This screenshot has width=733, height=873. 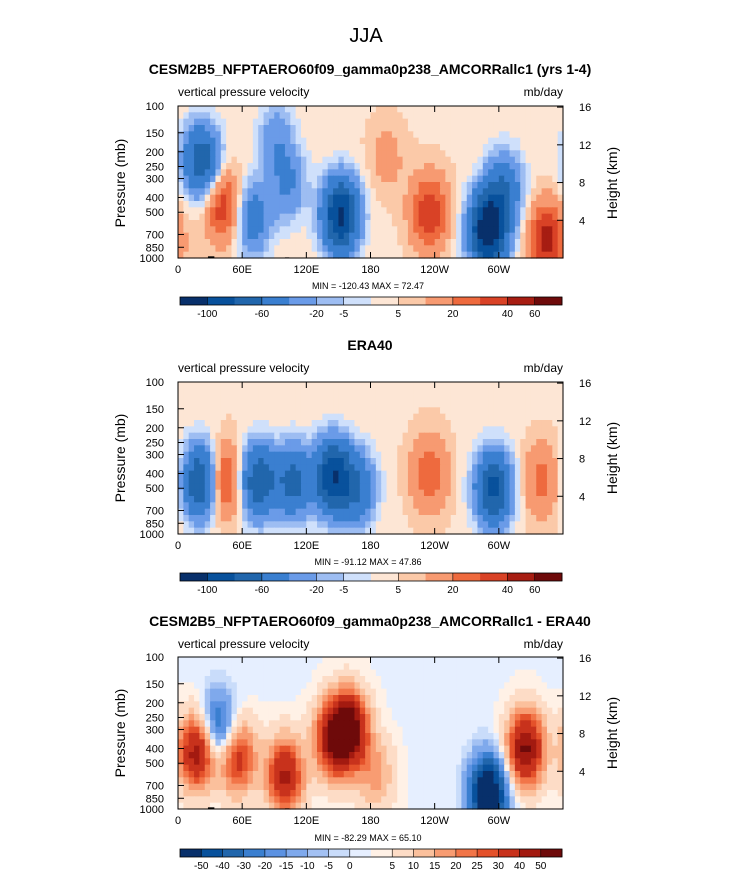 What do you see at coordinates (370, 270) in the screenshot?
I see `x-tick-label: 180` at bounding box center [370, 270].